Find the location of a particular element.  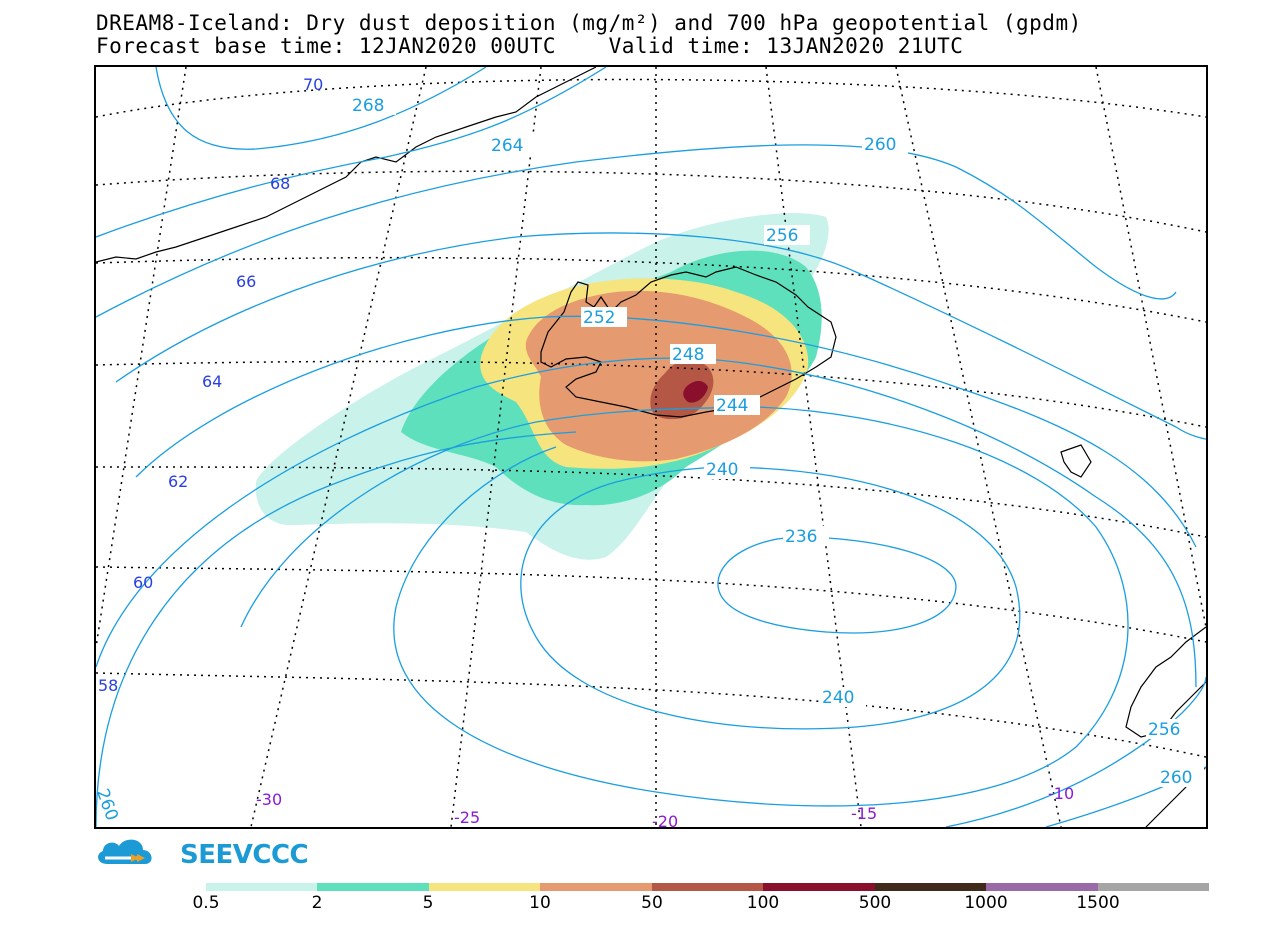

contour-label-256: 256 is located at coordinates (787, 235).